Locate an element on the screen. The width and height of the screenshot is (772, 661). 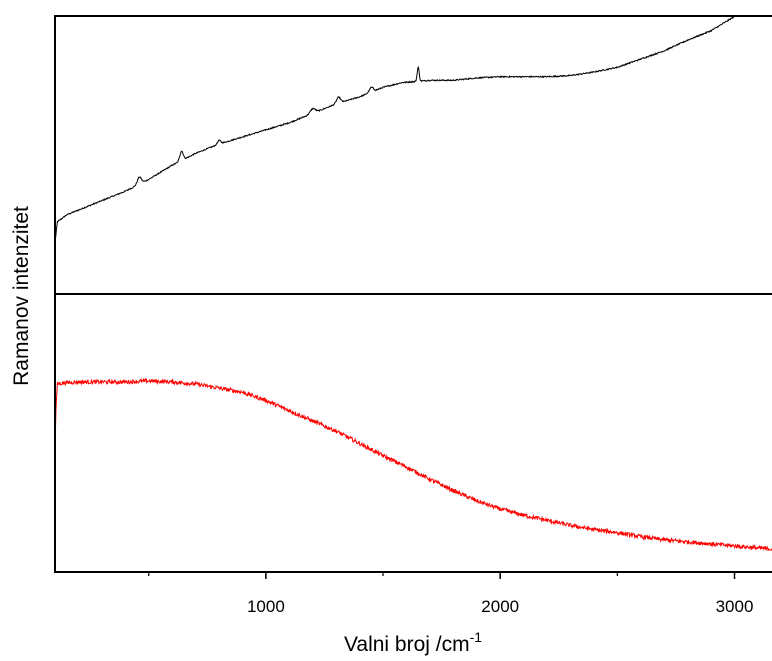
y-axis-label: Ramanov intenzitet is located at coordinates (21, 296).